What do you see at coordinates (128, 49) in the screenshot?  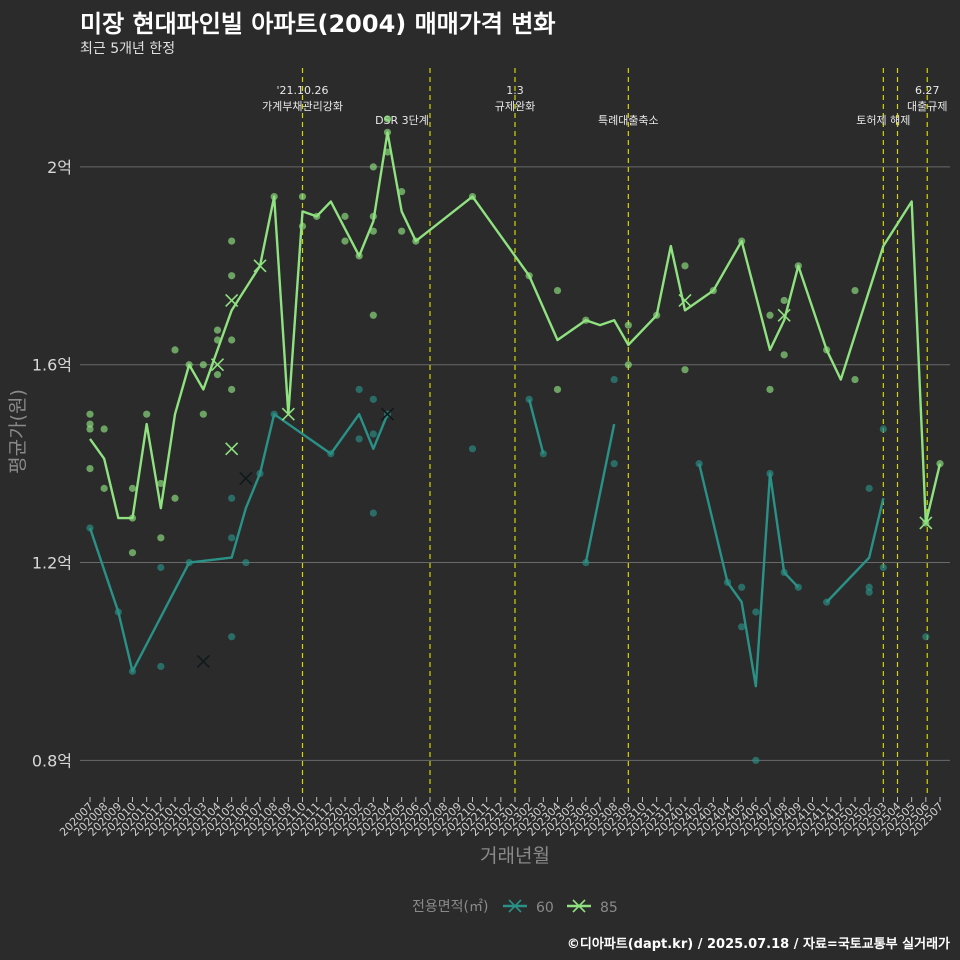 I see `chart-subtitle: 최근 5개년 한정` at bounding box center [128, 49].